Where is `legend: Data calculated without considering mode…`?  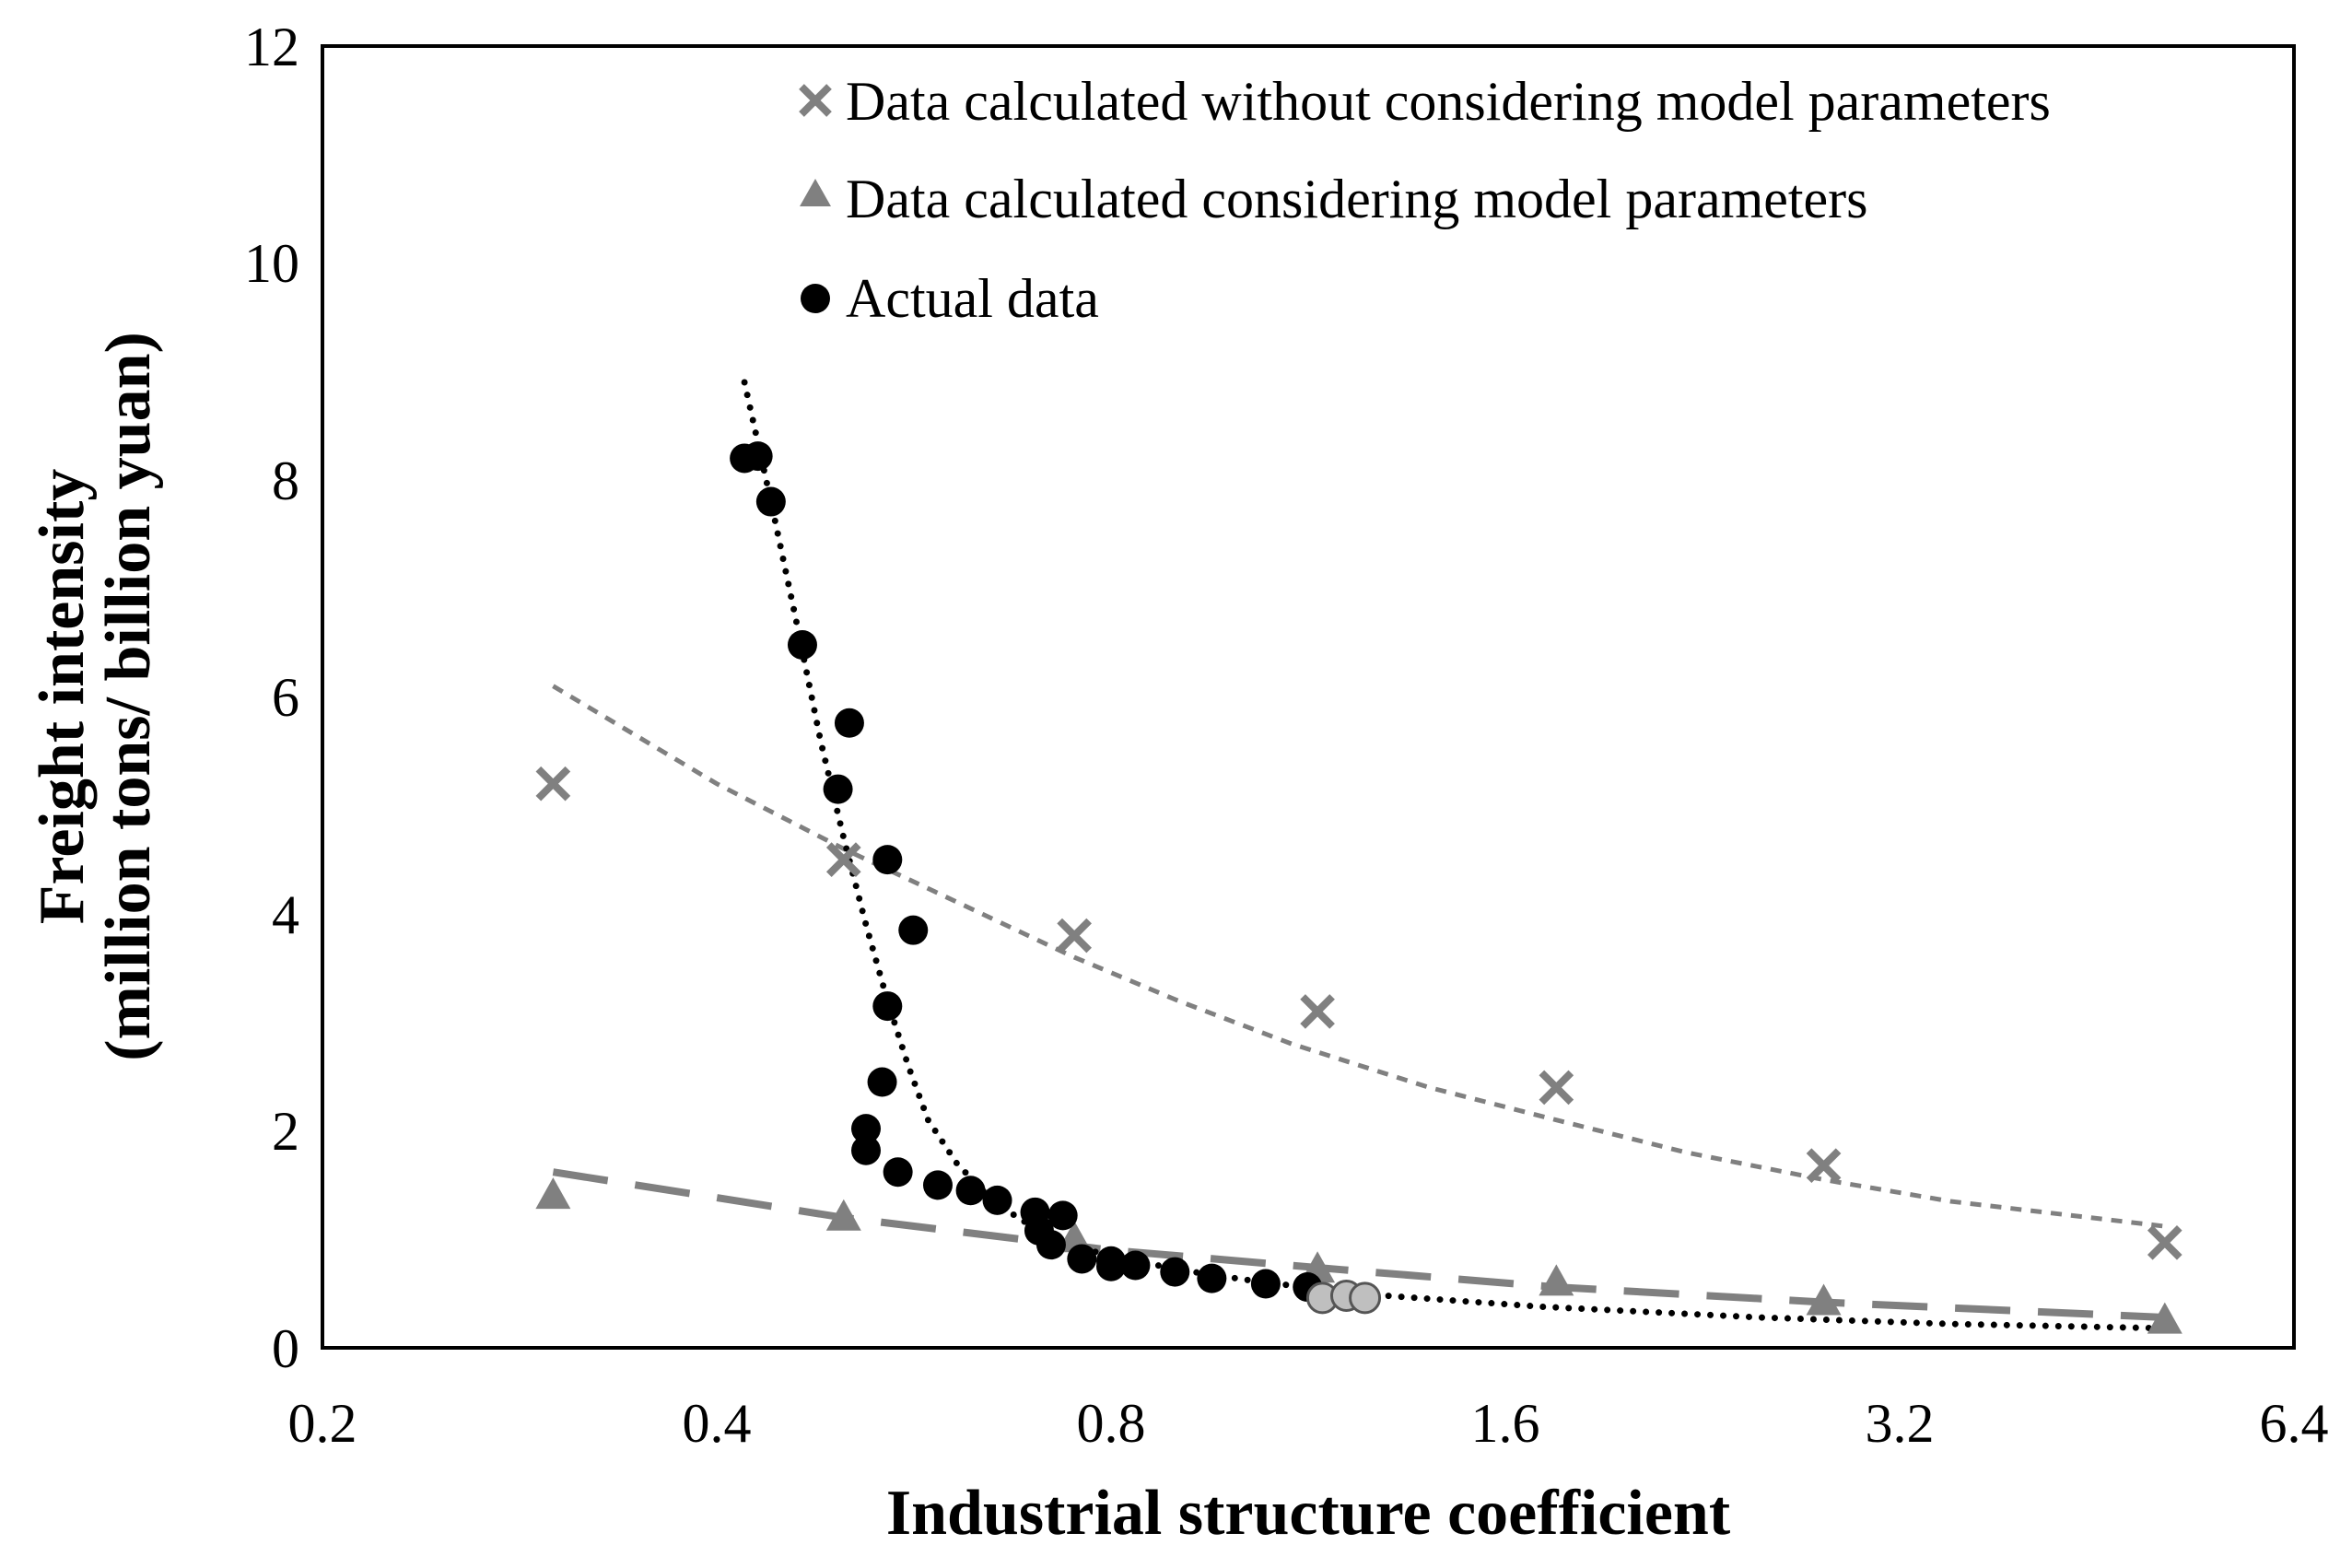 legend: Data calculated without considering mode… is located at coordinates (1425, 200).